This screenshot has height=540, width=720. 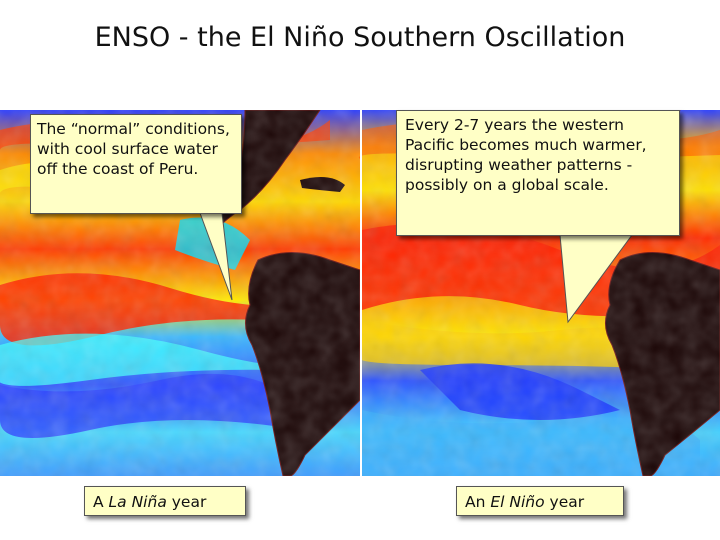 I want to click on slide-title: ENSO - the El Niño Southern Oscillation, so click(x=360, y=37).